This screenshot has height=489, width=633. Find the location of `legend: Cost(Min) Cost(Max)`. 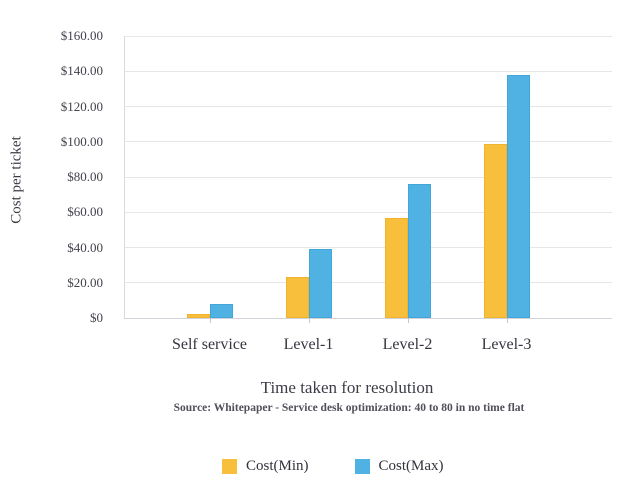

legend: Cost(Min) Cost(Max) is located at coordinates (333, 466).